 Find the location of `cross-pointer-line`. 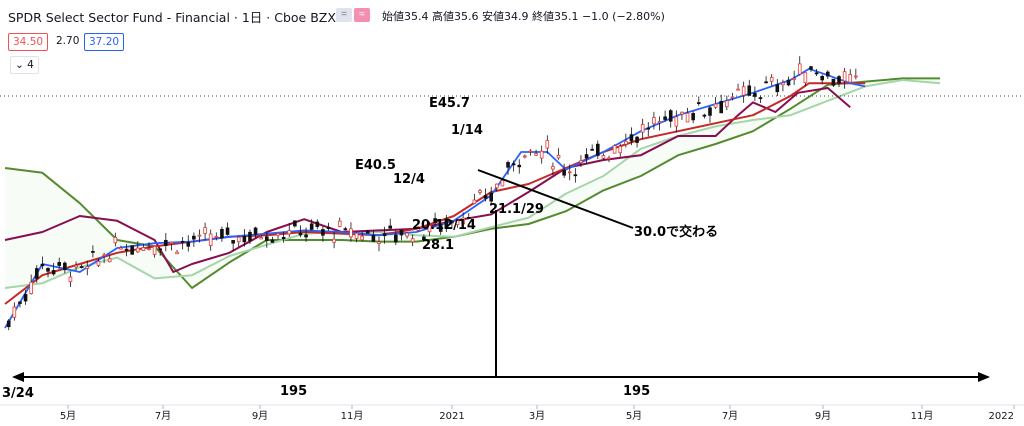

cross-pointer-line is located at coordinates (555, 199).